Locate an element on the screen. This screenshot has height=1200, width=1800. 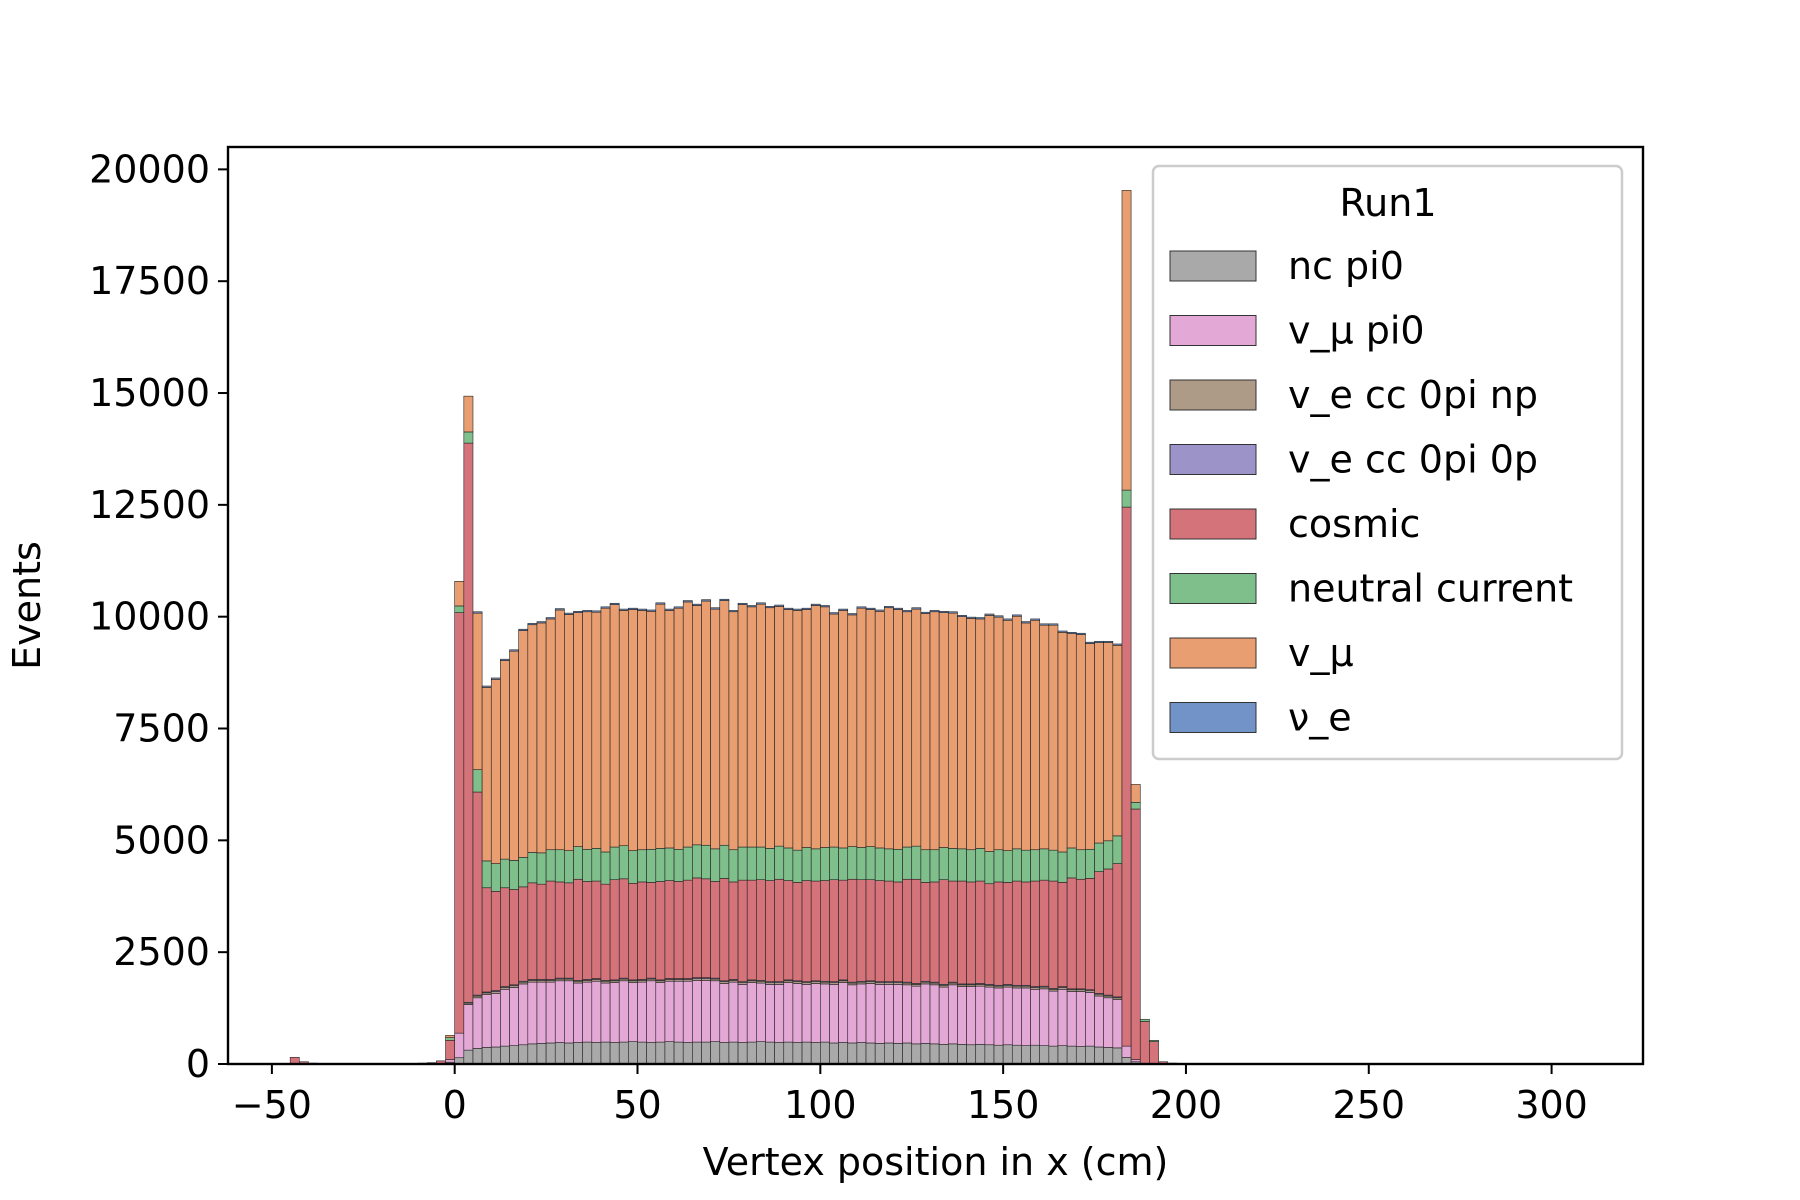
x-tick-label: 0 is located at coordinates (455, 1105).